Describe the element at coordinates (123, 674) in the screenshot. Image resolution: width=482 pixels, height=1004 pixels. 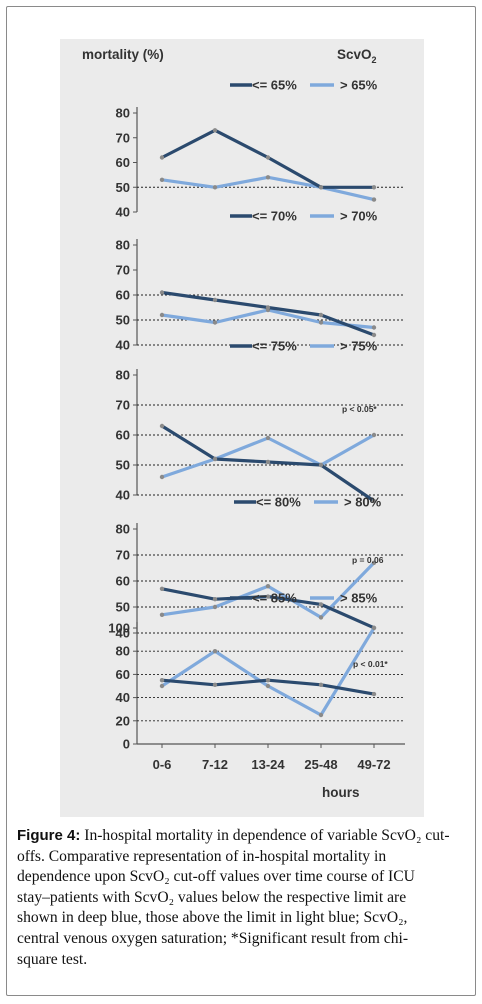
I see `panel-4-ytick-label-3: 60` at that location.